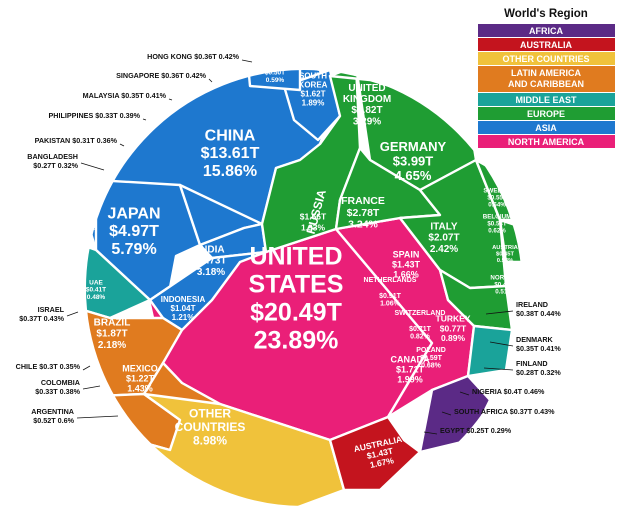  Describe the element at coordinates (144, 119) in the screenshot. I see `leader-philippines` at that location.